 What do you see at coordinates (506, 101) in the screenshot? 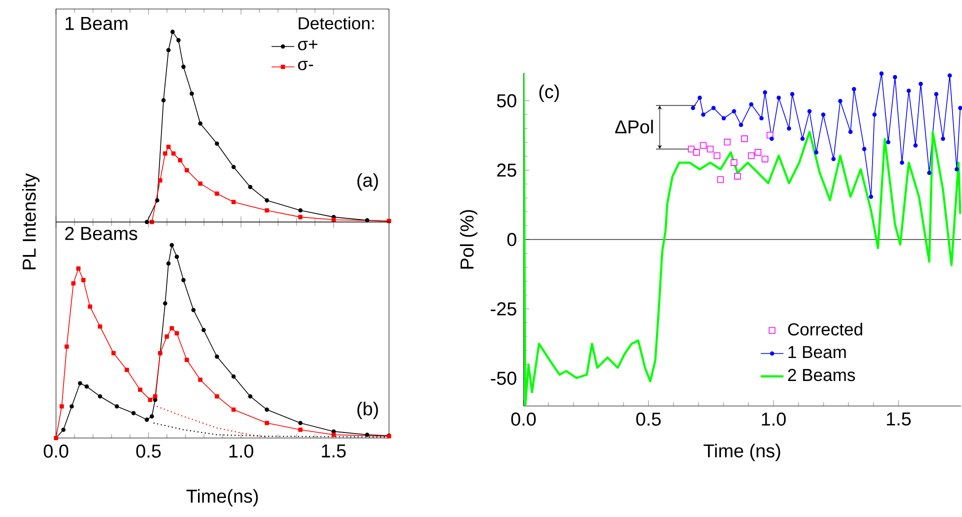
I see `y-tick-label: 50` at bounding box center [506, 101].